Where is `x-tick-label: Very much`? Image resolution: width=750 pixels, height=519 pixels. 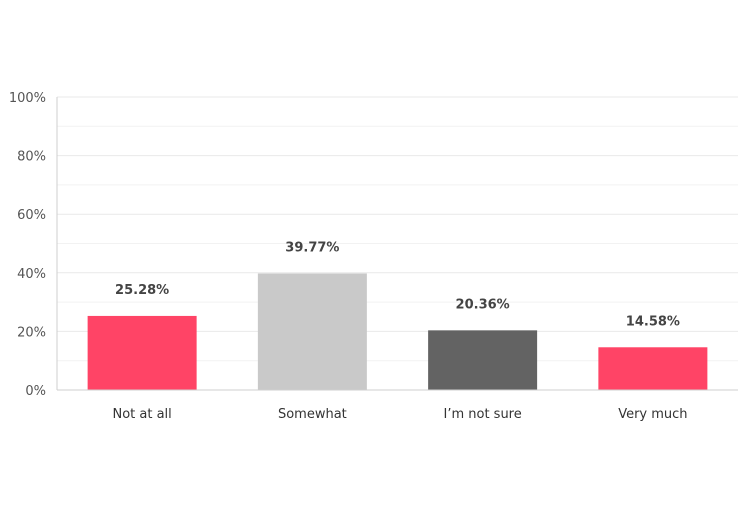 x-tick-label: Very much is located at coordinates (652, 414).